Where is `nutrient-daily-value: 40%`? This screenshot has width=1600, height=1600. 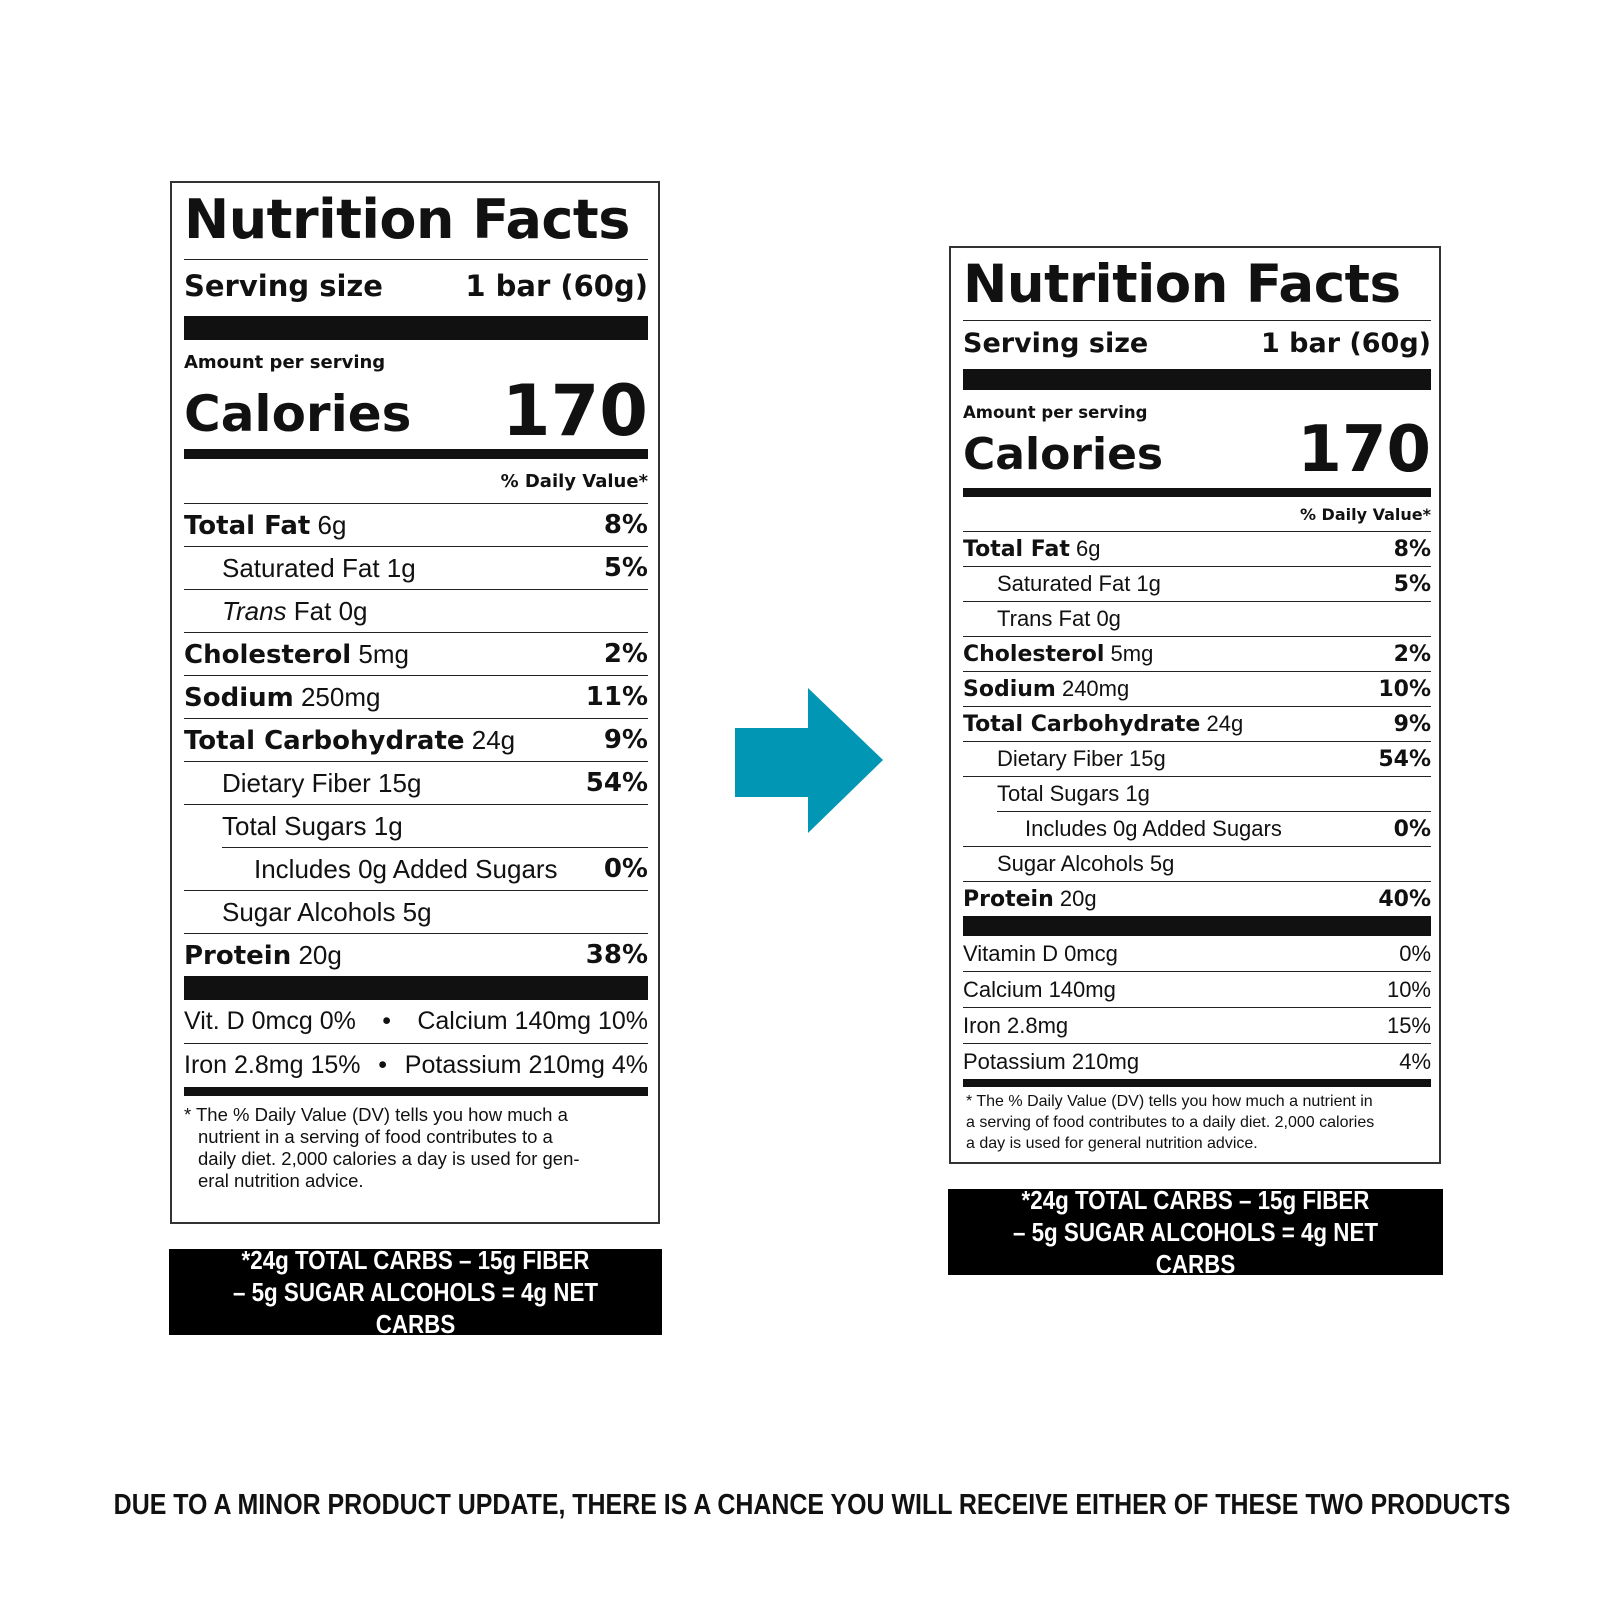
nutrient-daily-value: 40% is located at coordinates (1404, 899).